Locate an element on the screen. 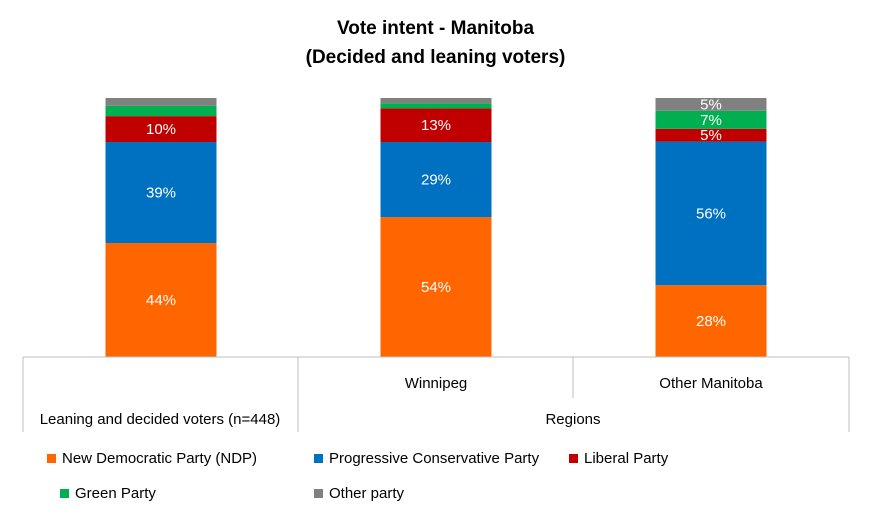 This screenshot has width=871, height=522. legend-item-pc: Progressive Conservative Party is located at coordinates (426, 458).